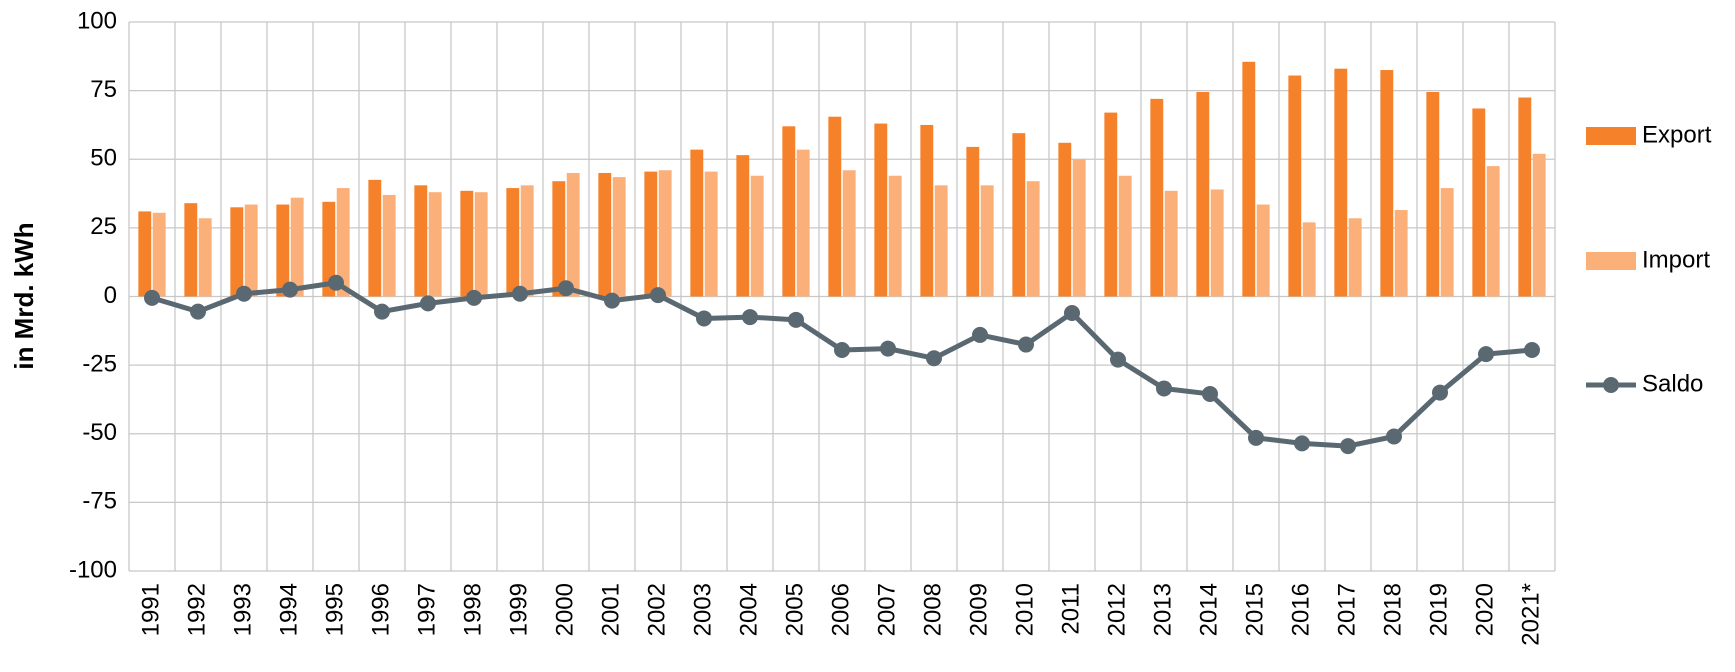 This screenshot has width=1735, height=672. Describe the element at coordinates (794, 609) in the screenshot. I see `x-tick-label: 2005` at that location.